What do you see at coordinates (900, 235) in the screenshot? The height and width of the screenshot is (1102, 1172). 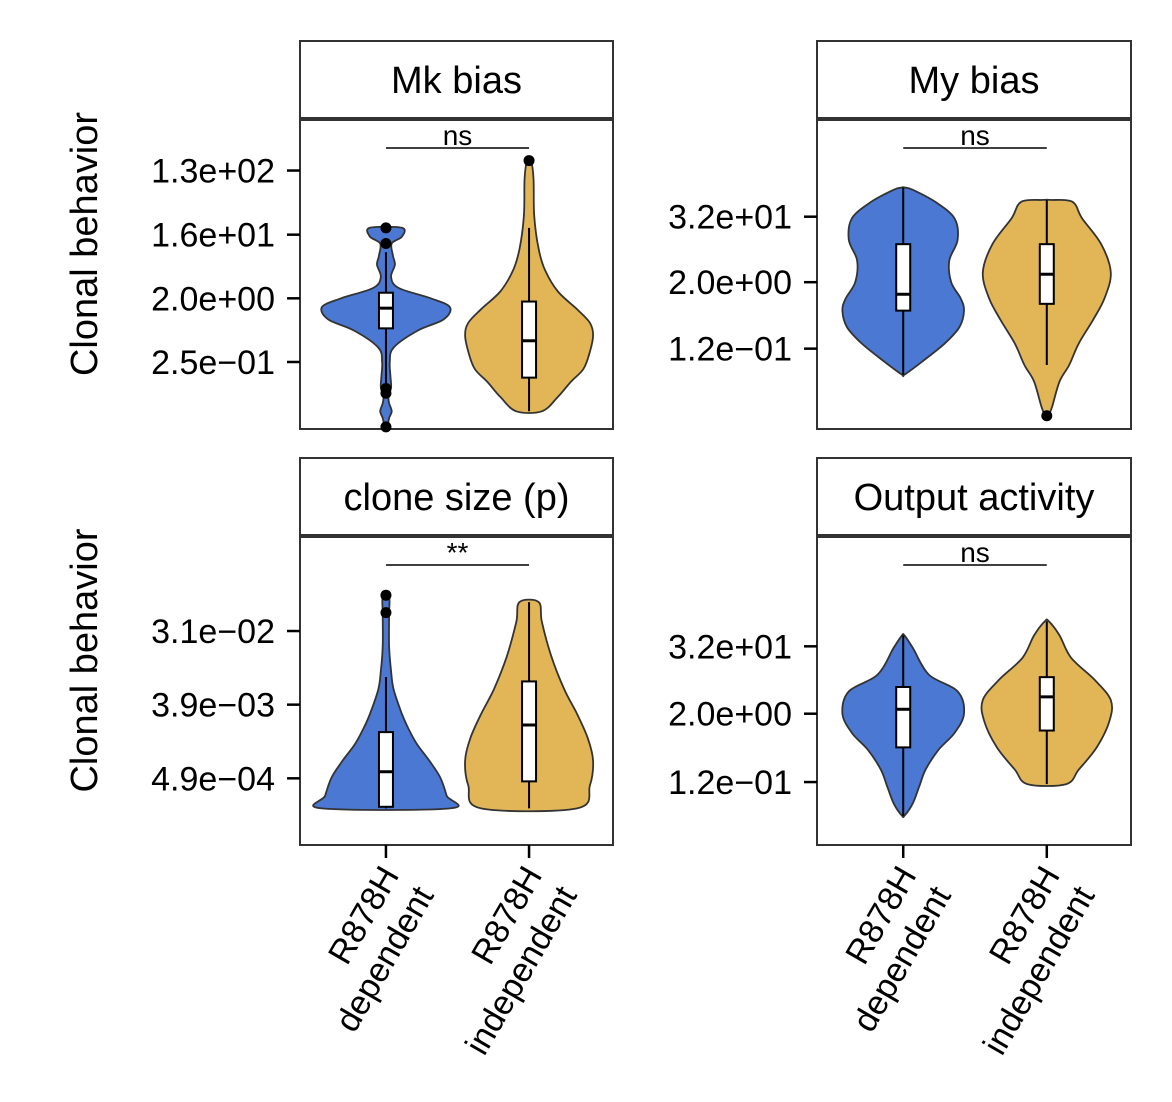 I see `panel-1: My bias ns 3.2e+01 2.0e+00 1.2e−01` at bounding box center [900, 235].